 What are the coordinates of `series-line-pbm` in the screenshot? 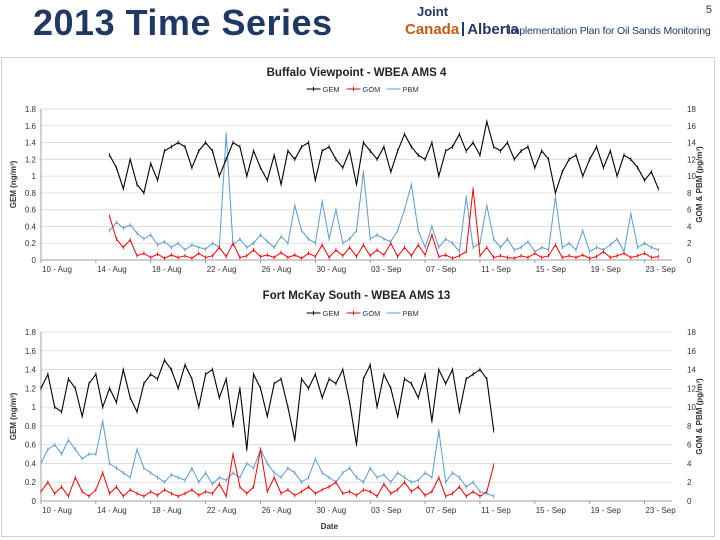 It's located at (267, 458).